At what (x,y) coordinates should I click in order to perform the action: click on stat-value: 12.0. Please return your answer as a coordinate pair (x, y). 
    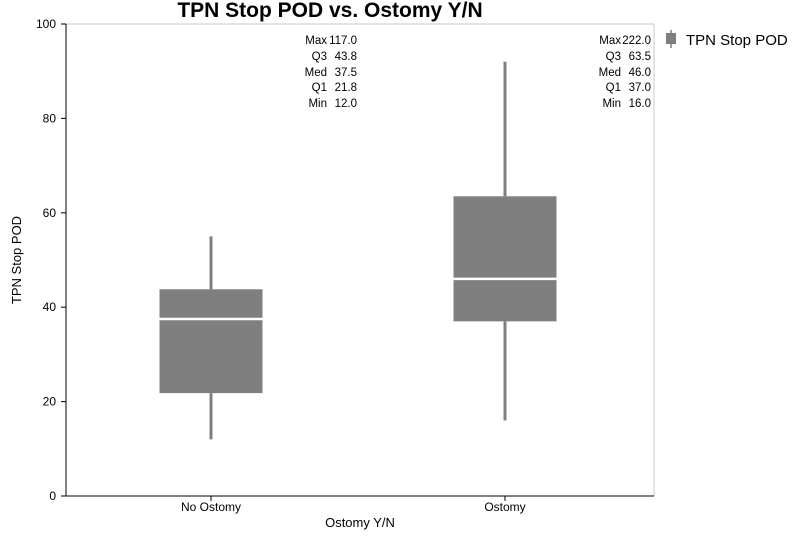
    Looking at the image, I should click on (346, 104).